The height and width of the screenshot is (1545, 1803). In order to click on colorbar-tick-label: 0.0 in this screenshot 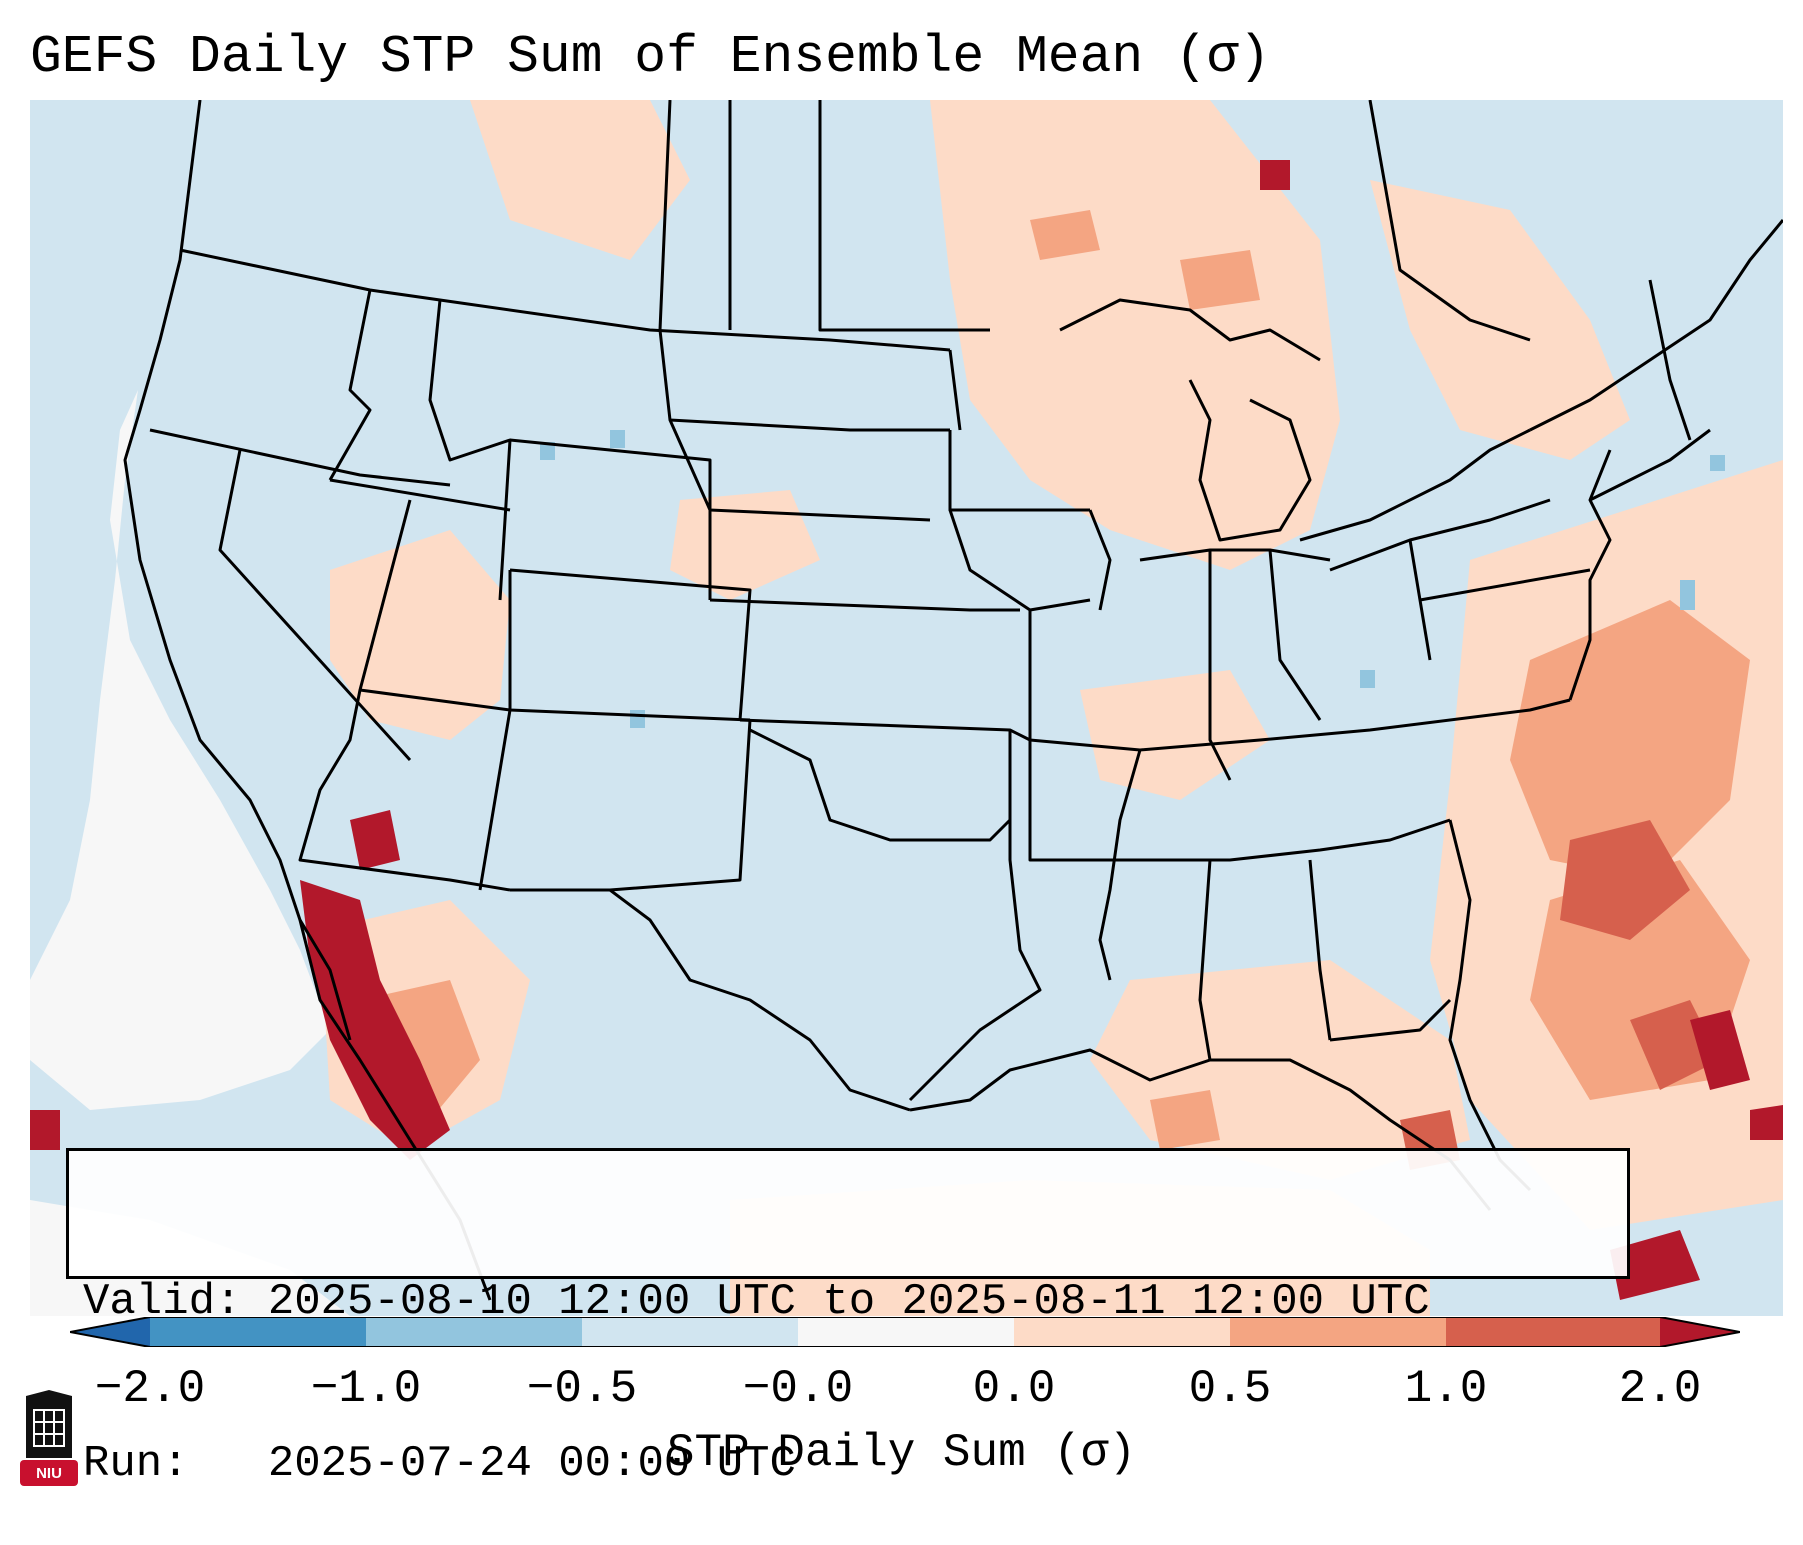, I will do `click(1014, 1389)`.